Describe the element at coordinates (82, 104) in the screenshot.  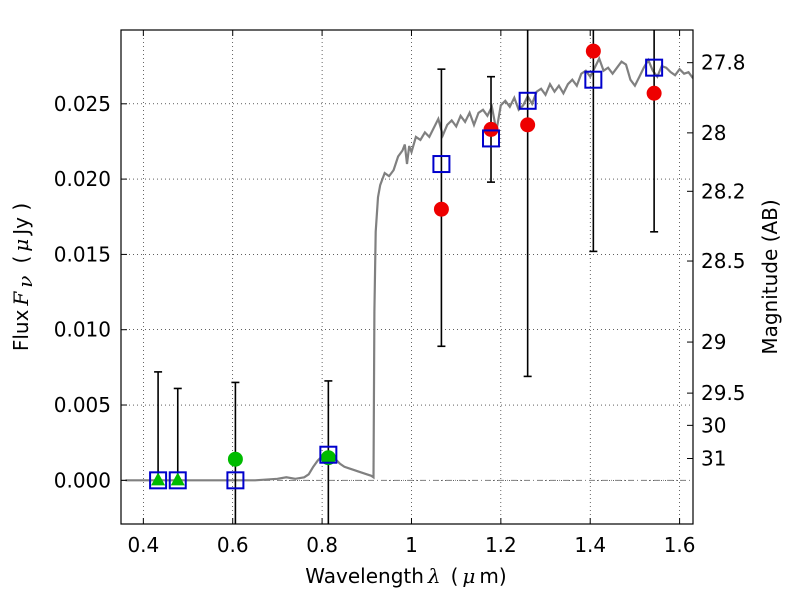
I see `y-tick-label: 0.025` at that location.